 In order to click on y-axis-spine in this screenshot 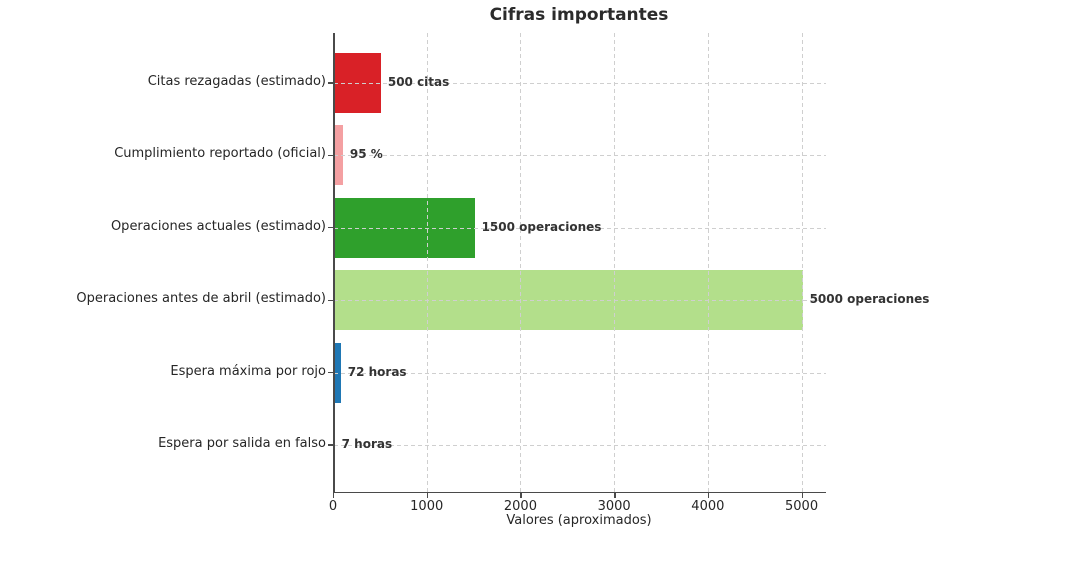, I will do `click(334, 263)`.